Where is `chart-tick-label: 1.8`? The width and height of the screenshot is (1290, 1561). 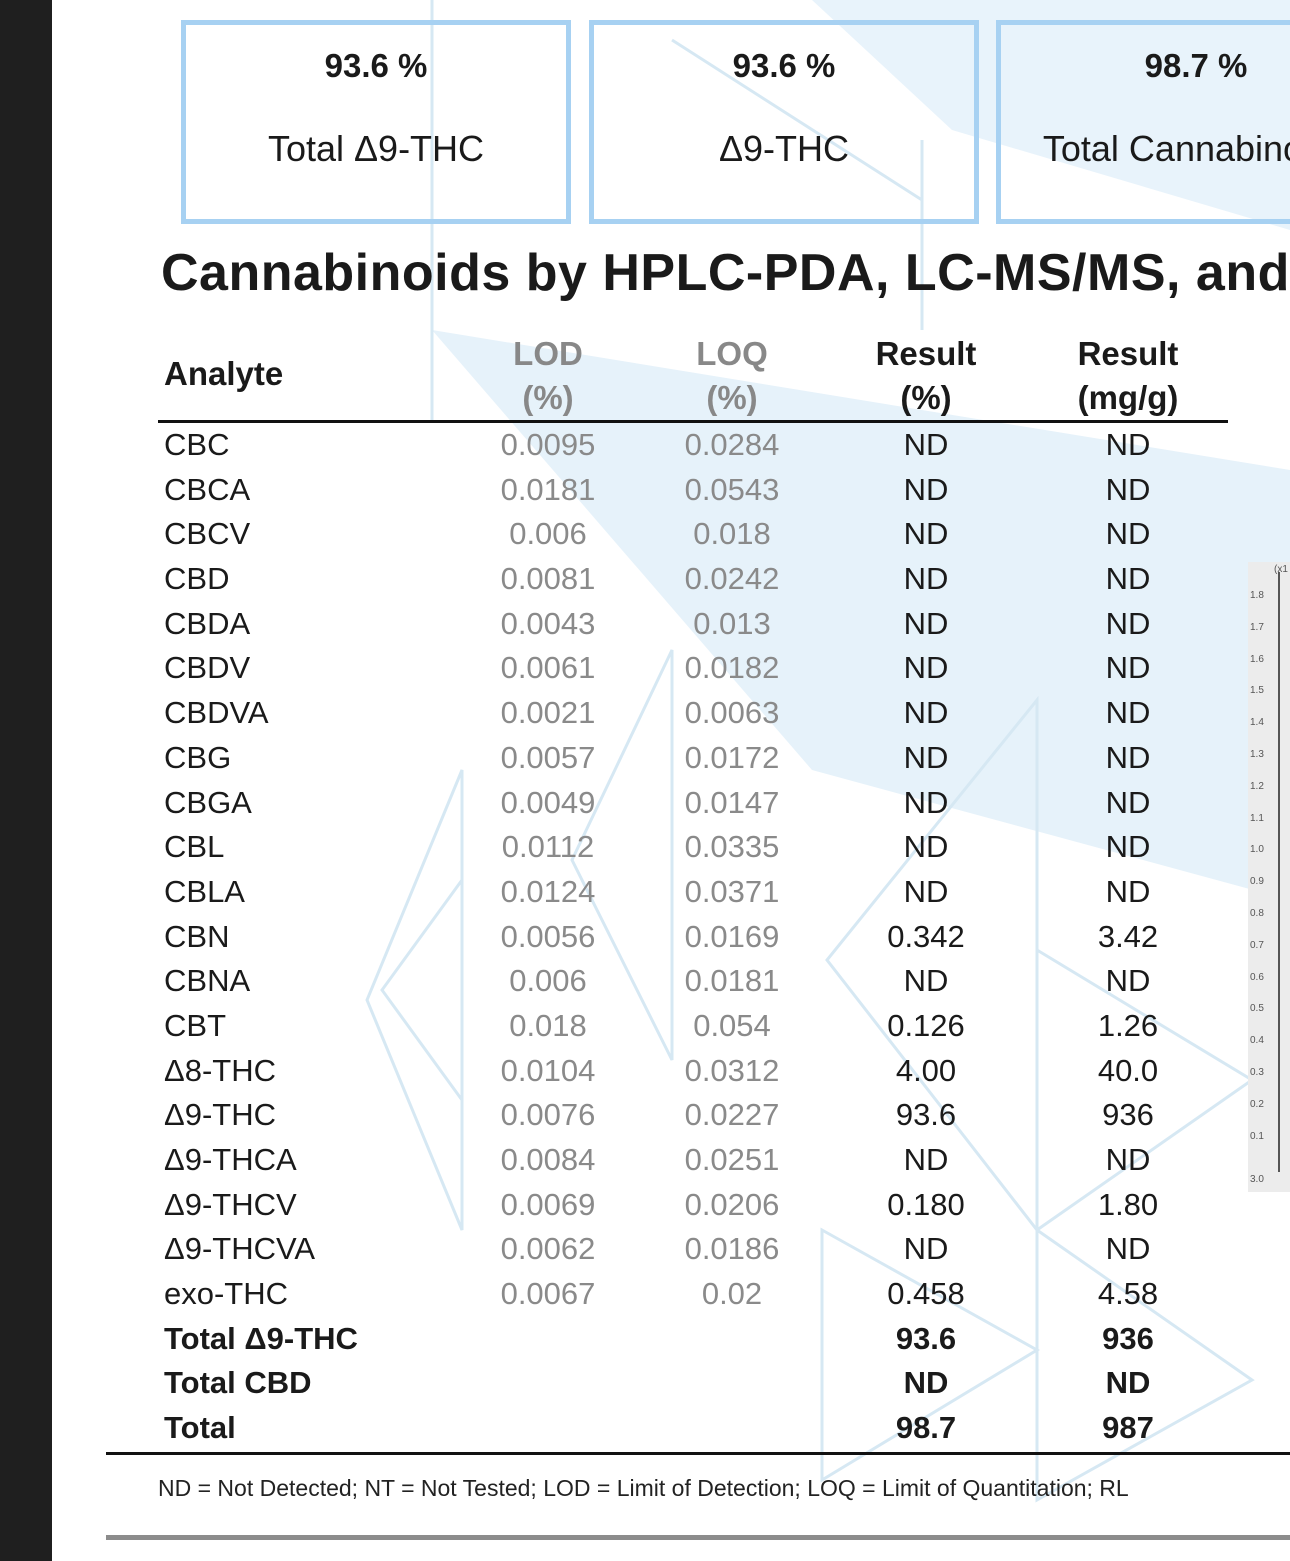
chart-tick-label: 1.8 is located at coordinates (1257, 595).